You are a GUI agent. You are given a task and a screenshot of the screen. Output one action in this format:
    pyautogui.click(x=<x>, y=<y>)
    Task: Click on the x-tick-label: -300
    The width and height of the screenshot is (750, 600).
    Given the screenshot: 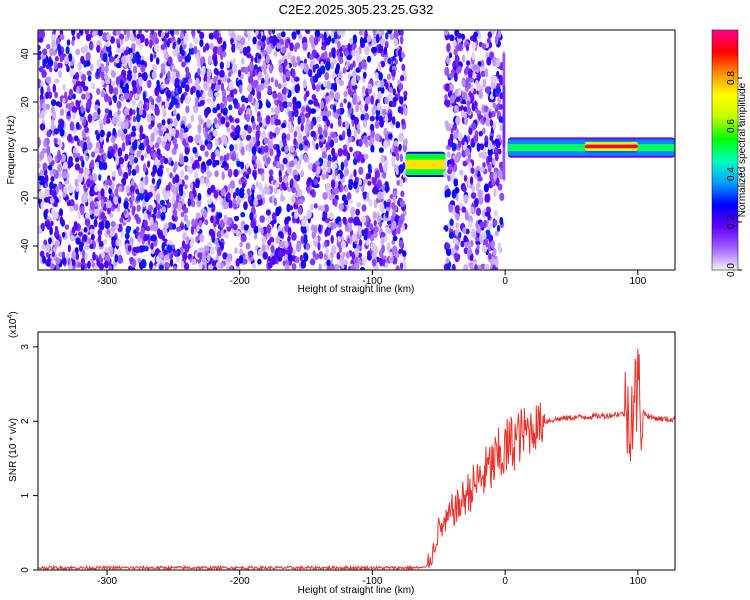 What is the action you would take?
    pyautogui.click(x=107, y=281)
    